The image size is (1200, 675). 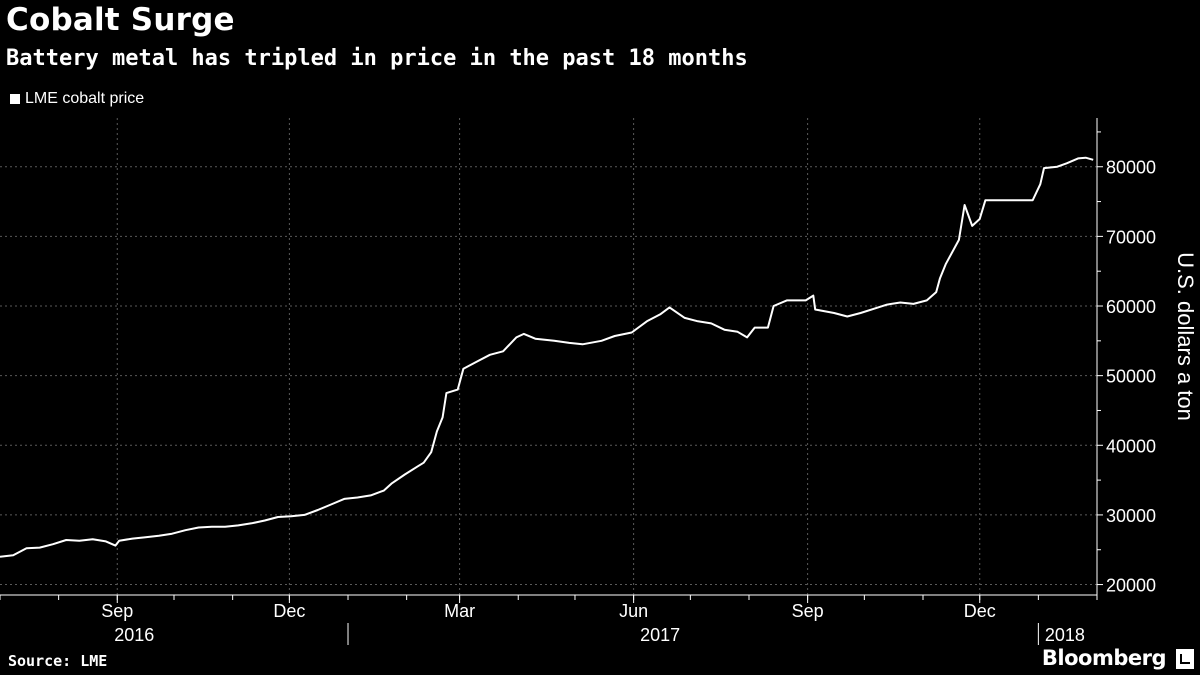 What do you see at coordinates (1131, 377) in the screenshot?
I see `y-tick-label: 50000` at bounding box center [1131, 377].